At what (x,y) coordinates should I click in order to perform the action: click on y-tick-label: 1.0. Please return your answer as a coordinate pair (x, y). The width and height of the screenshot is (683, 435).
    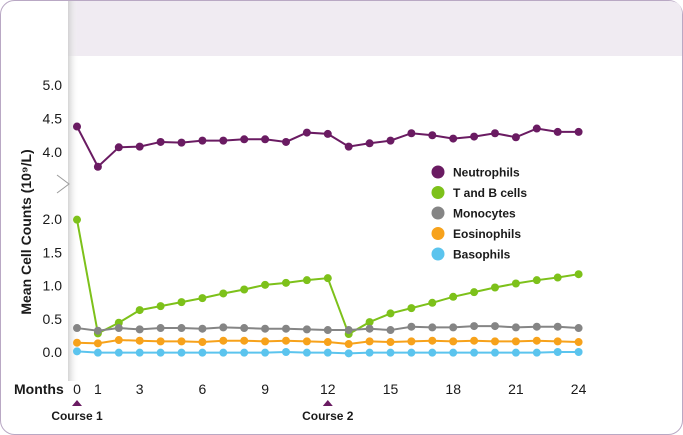
    Looking at the image, I should click on (53, 286).